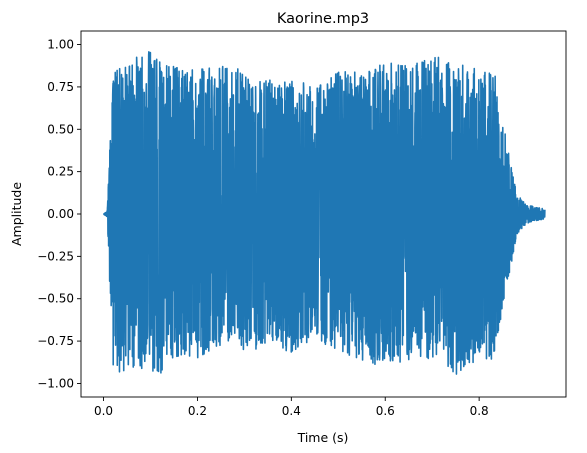  I want to click on y-tick-label: 1.00, so click(60, 45).